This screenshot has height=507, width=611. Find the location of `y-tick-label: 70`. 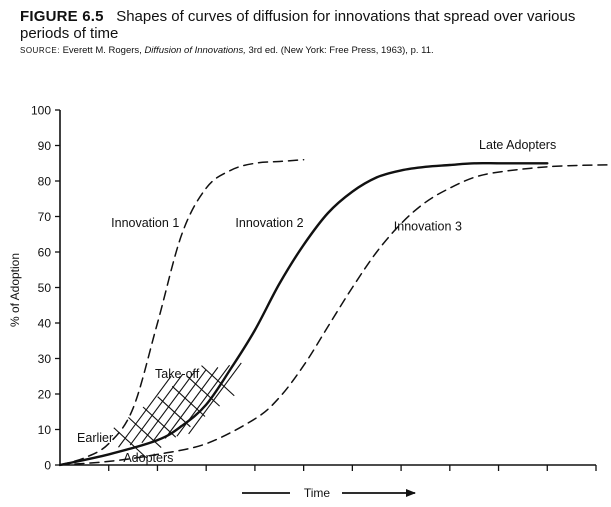

y-tick-label: 70 is located at coordinates (45, 217).